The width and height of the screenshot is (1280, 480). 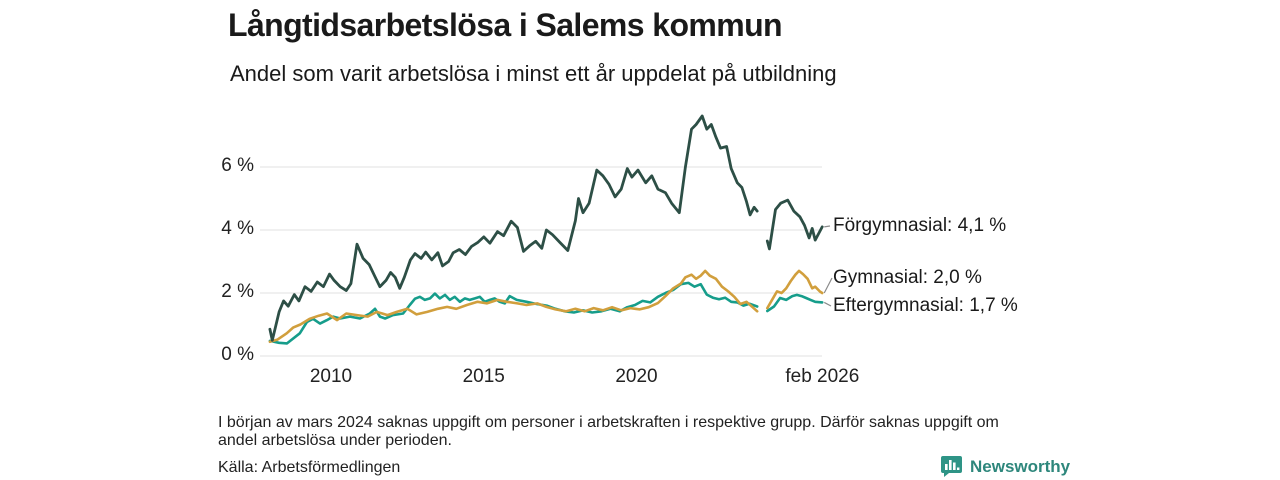 I want to click on newsworthy-logo-text: Newsworthy, so click(x=1020, y=466).